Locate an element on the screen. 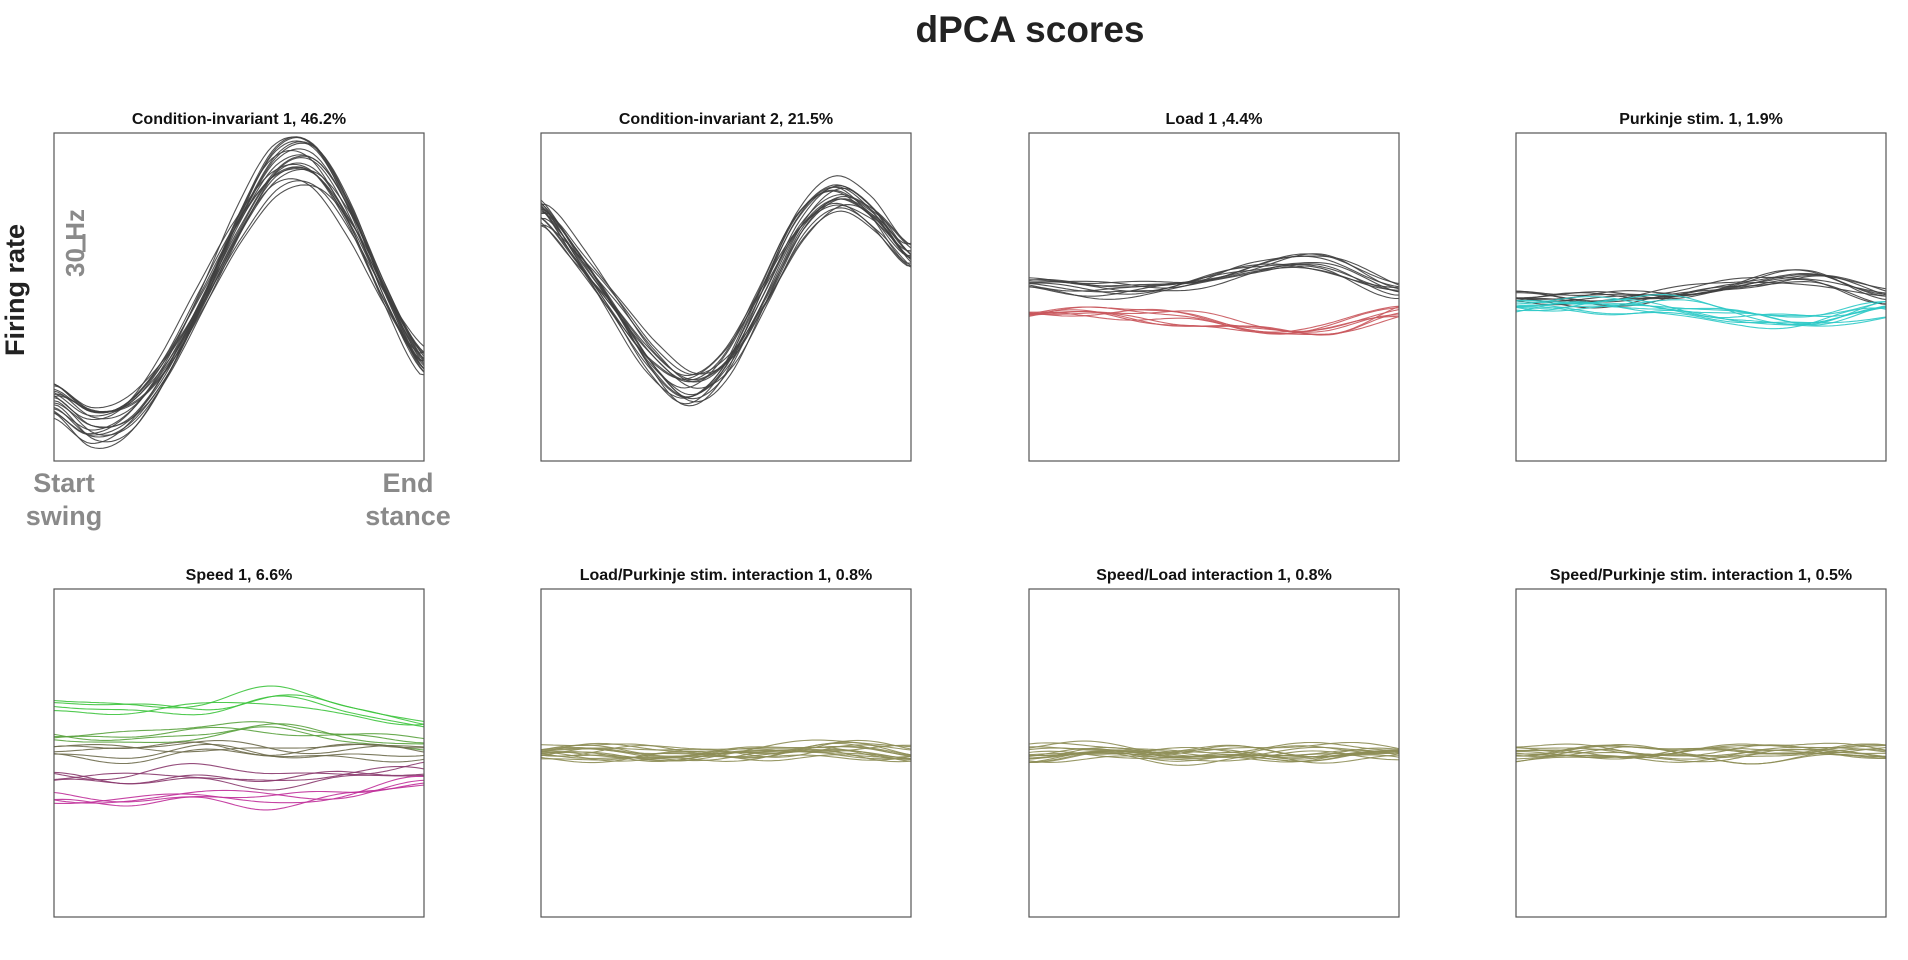  panel-4: Purkinje stim. 1, 1.9% is located at coordinates (1701, 286).